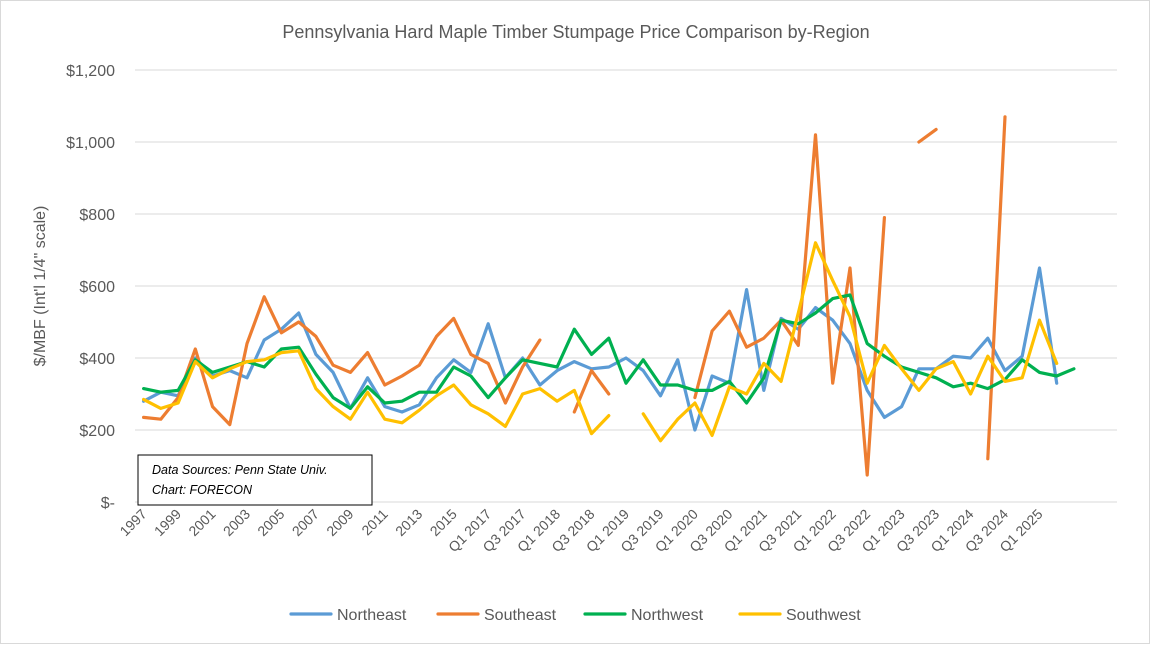 The image size is (1150, 648). I want to click on legend-label: Southeast, so click(520, 615).